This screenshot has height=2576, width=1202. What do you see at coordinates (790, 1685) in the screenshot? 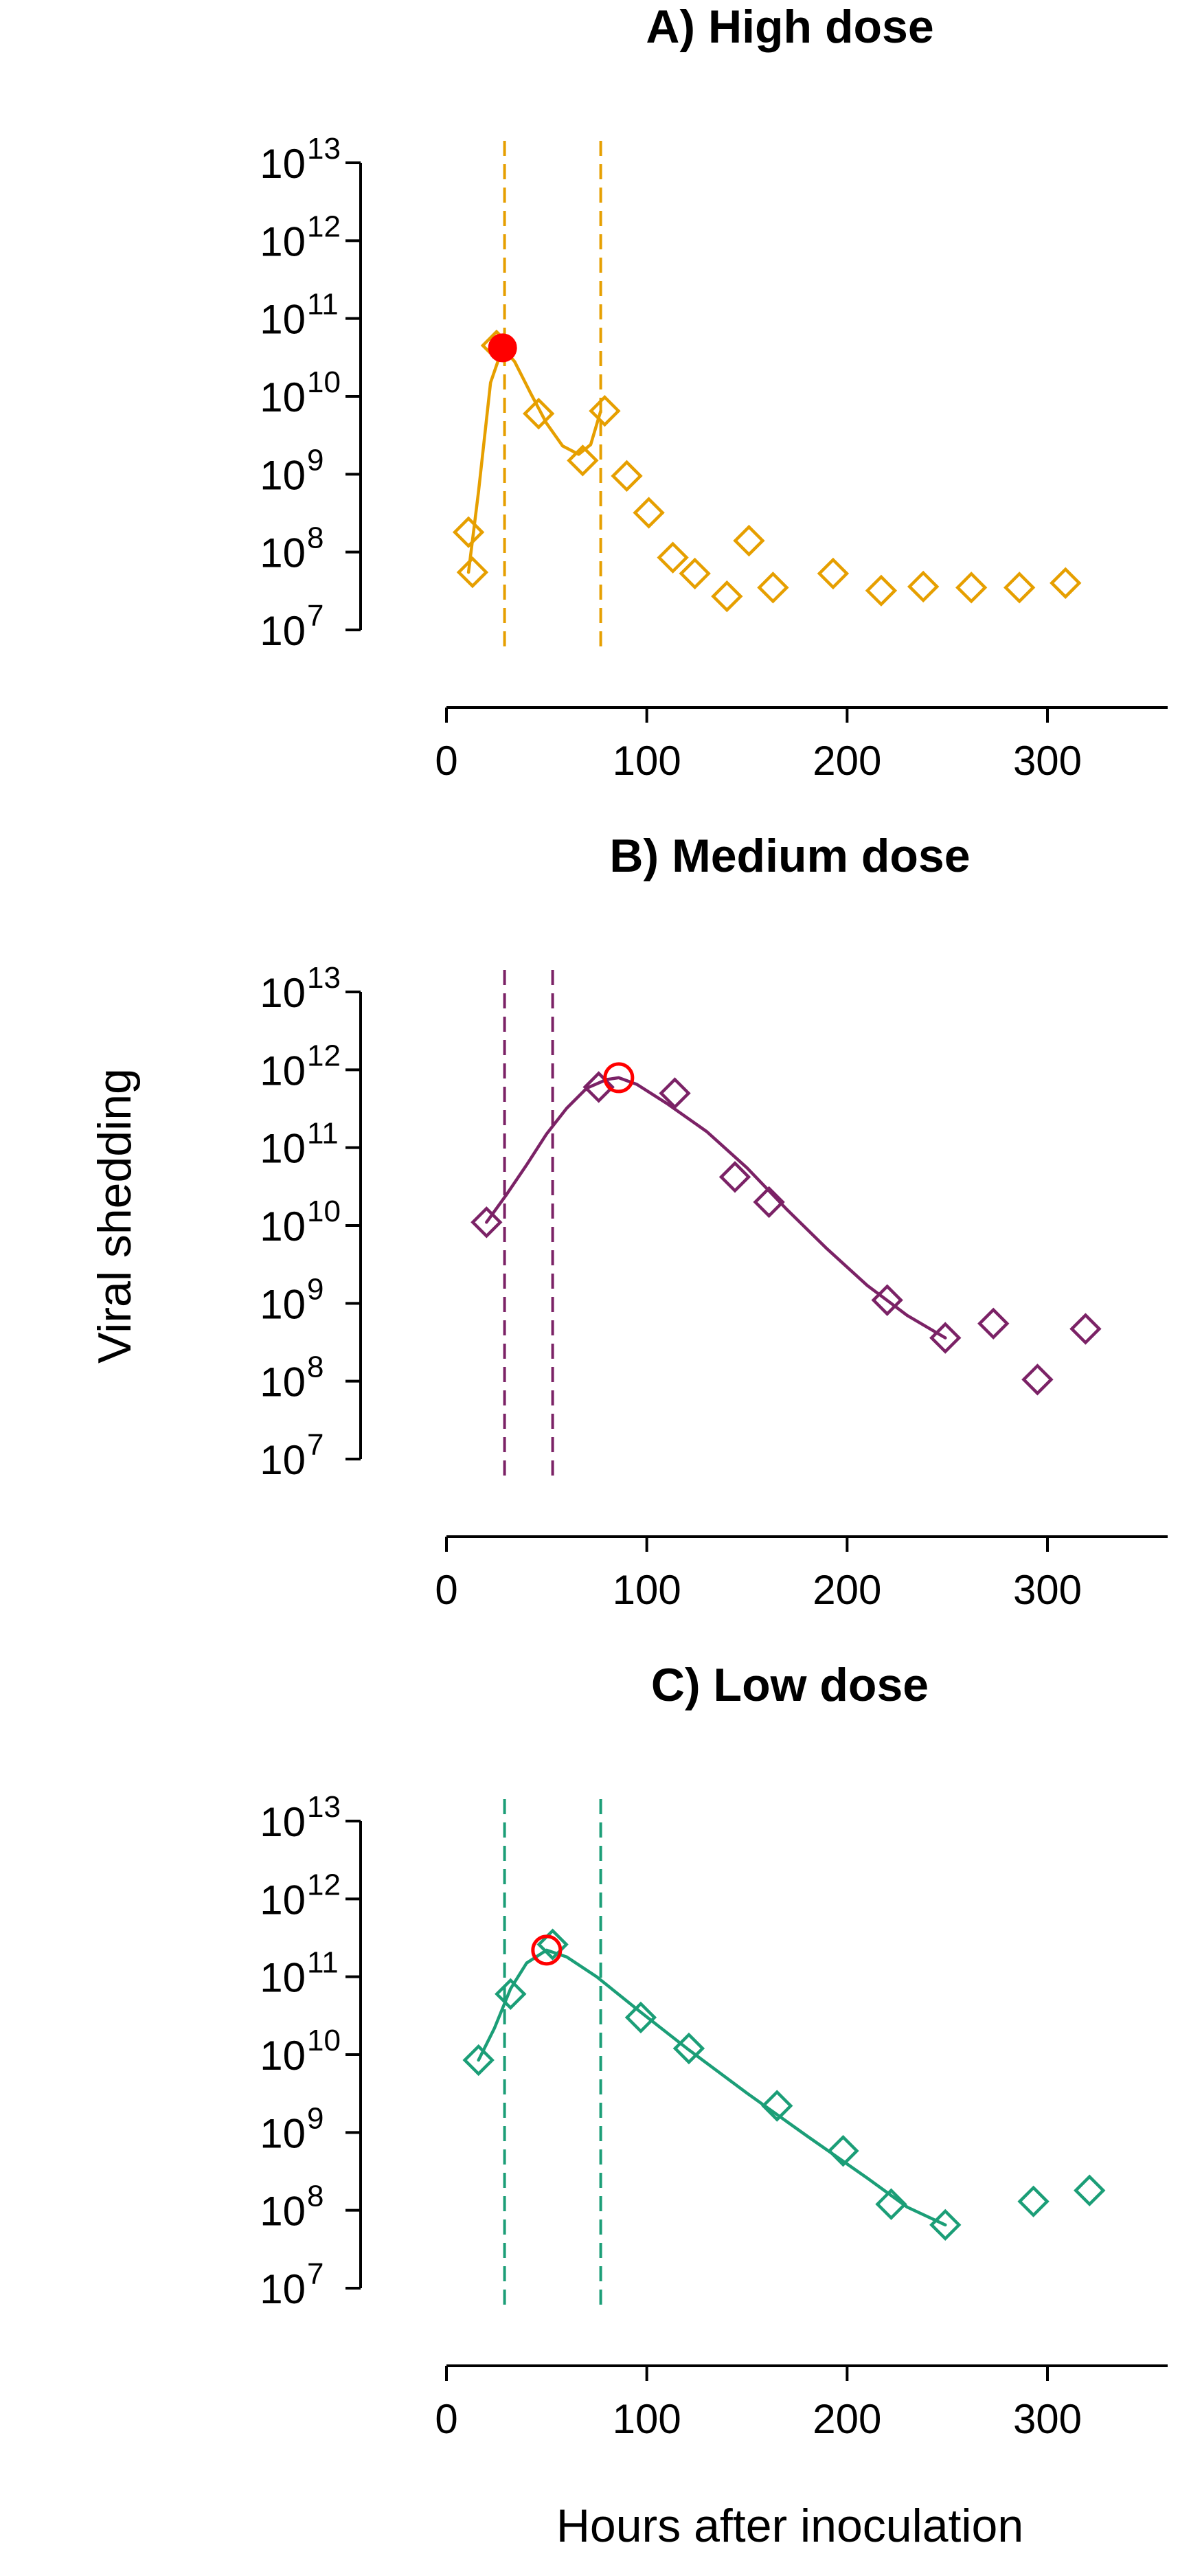
I see `panel-title: C) Low dose` at bounding box center [790, 1685].